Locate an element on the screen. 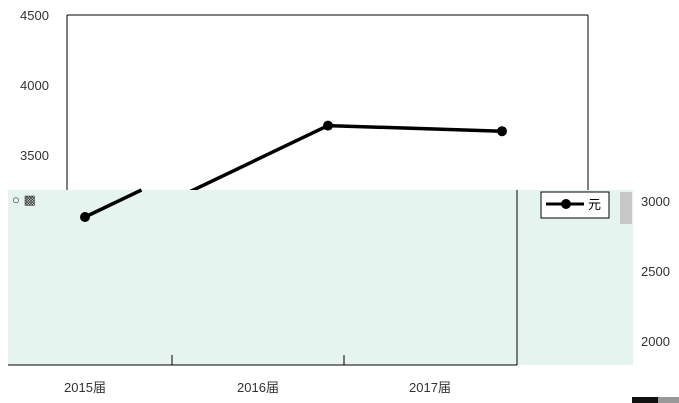 The height and width of the screenshot is (403, 679). right-label-box is located at coordinates (656, 296).